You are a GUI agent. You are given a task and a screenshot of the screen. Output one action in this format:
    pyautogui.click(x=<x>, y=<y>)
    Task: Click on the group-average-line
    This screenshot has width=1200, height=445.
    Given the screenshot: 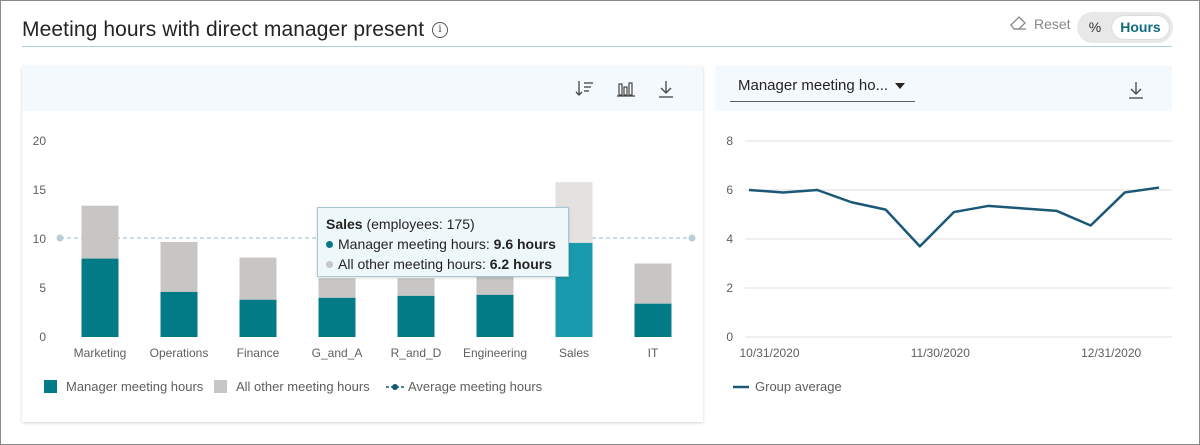 What is the action you would take?
    pyautogui.click(x=954, y=217)
    